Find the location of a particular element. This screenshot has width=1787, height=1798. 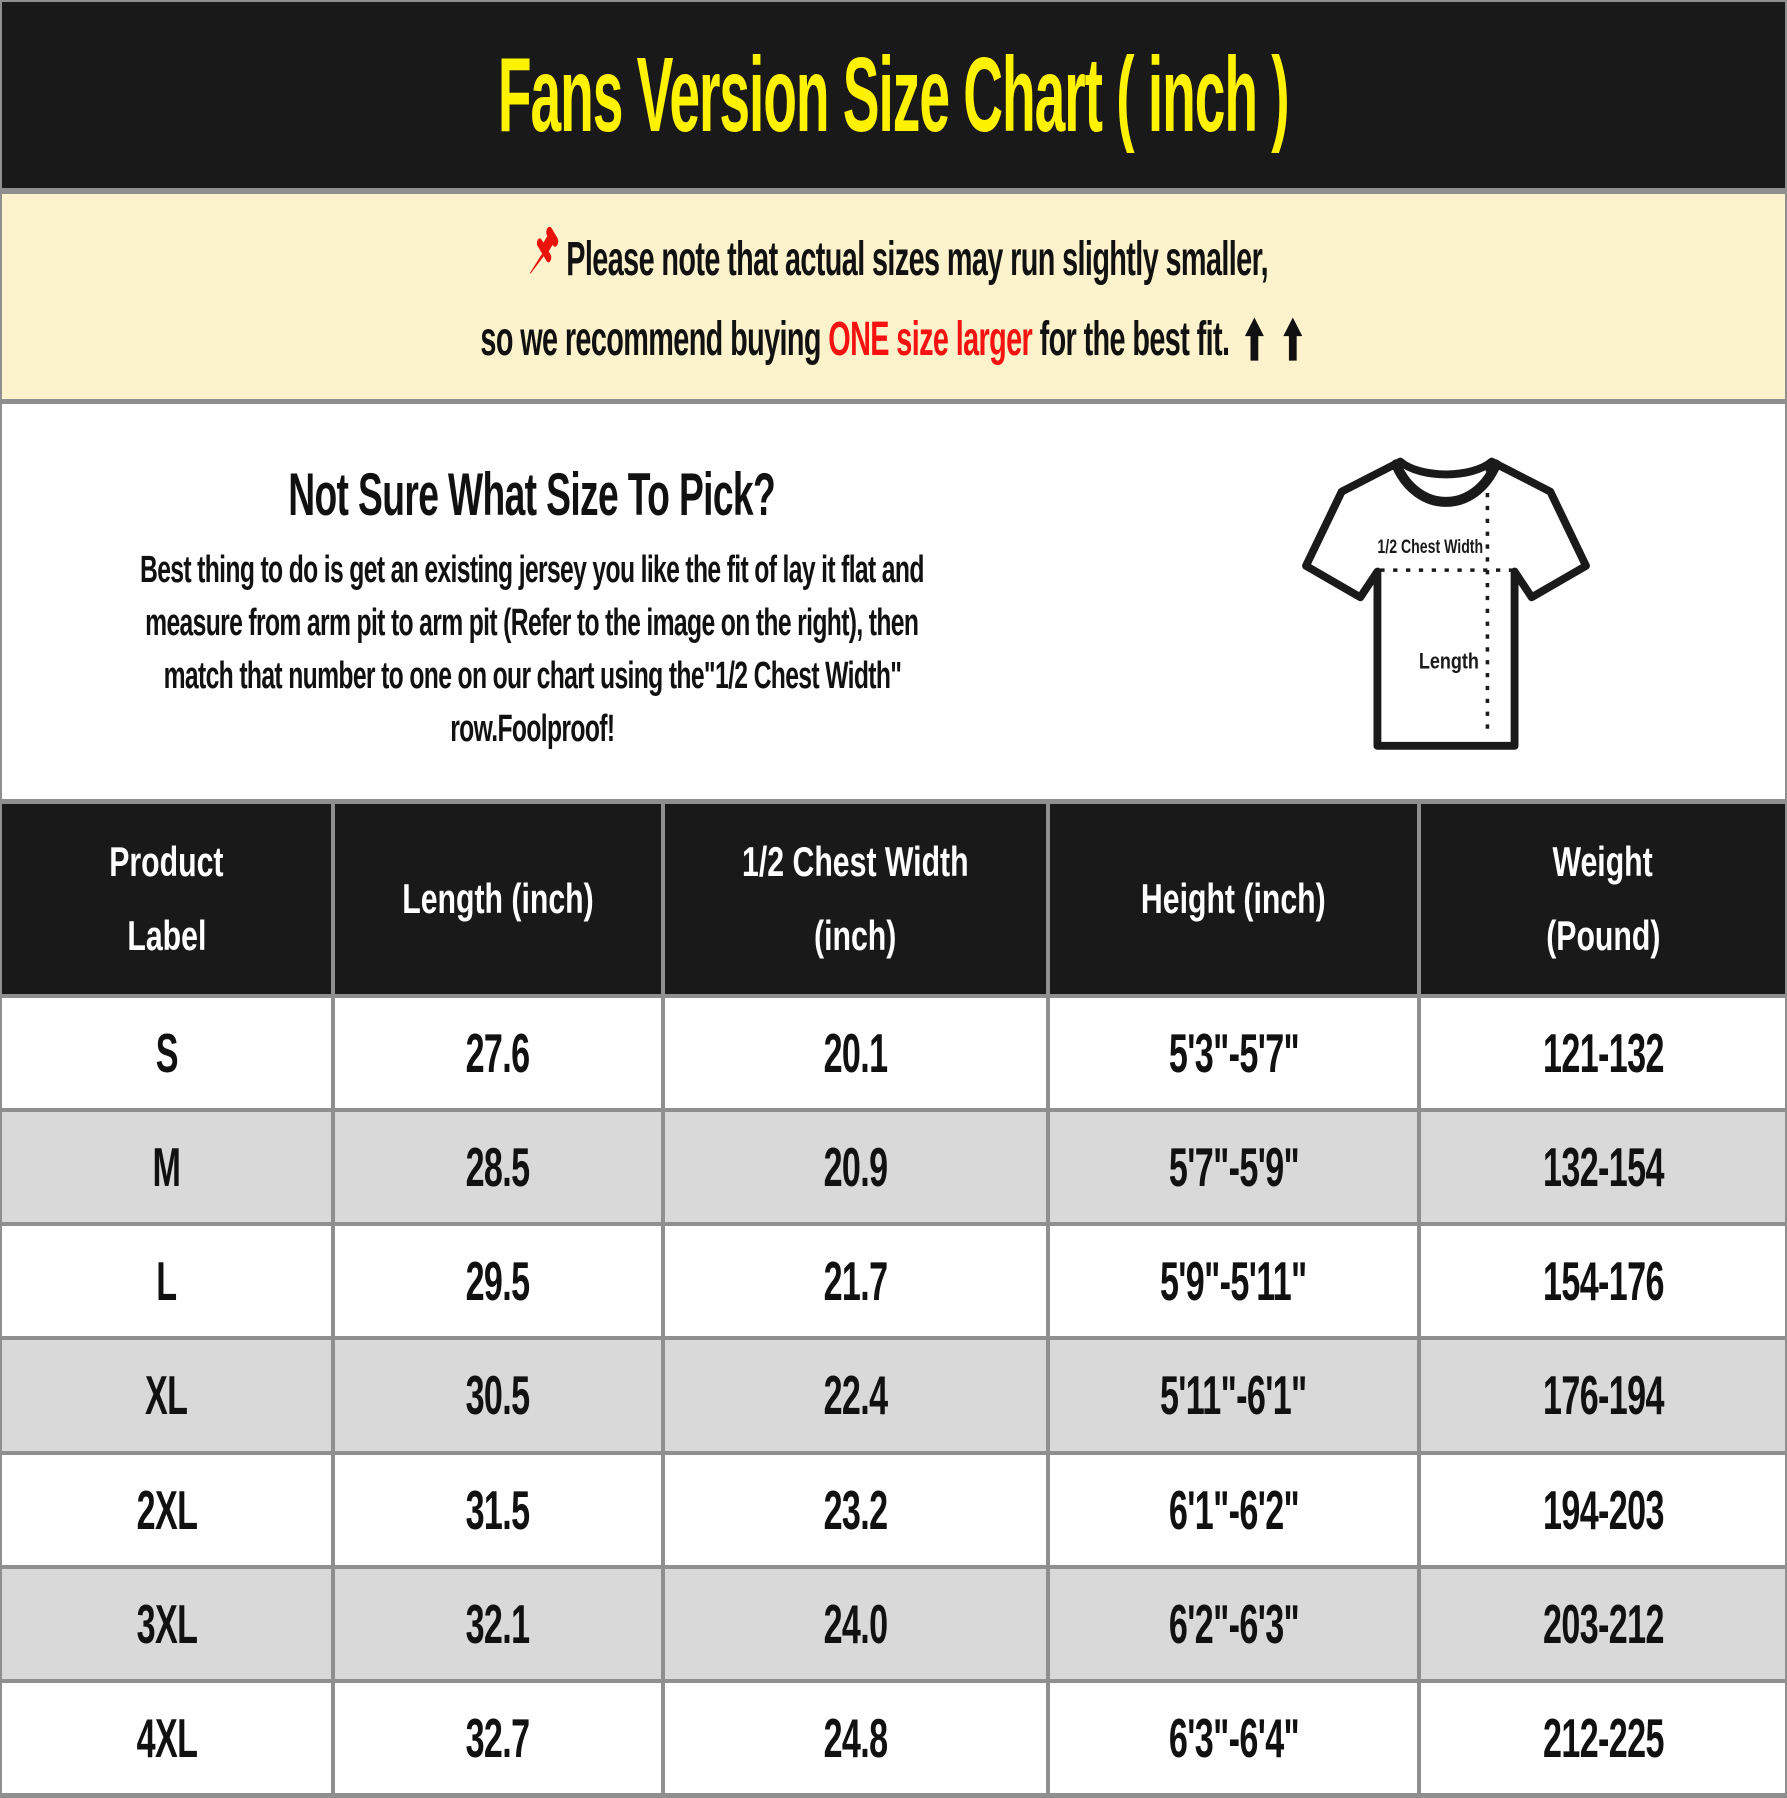

cell-size-label: 2XL is located at coordinates (167, 1509).